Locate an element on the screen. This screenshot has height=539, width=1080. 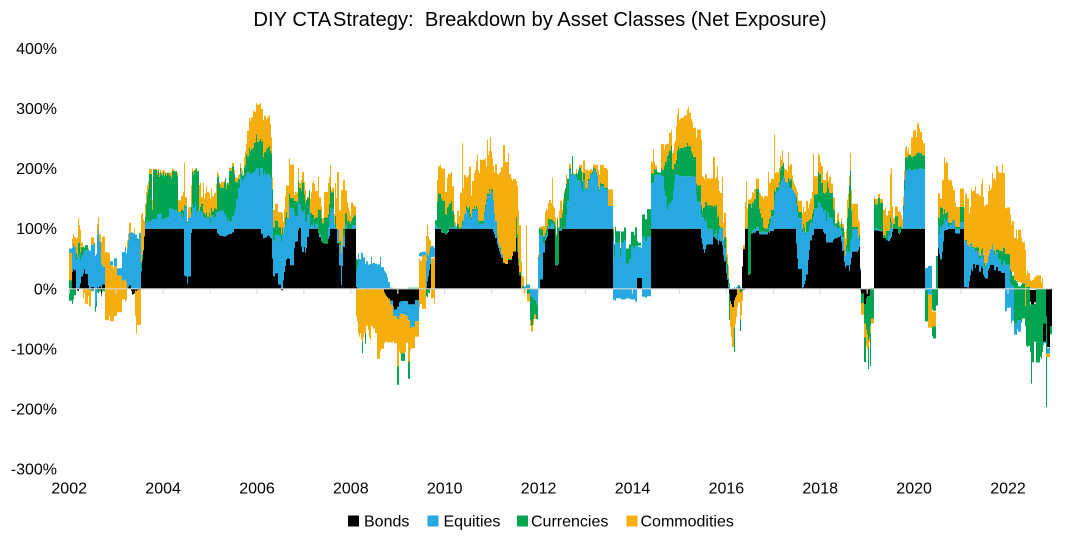
svg-text: 2010 is located at coordinates (445, 489).